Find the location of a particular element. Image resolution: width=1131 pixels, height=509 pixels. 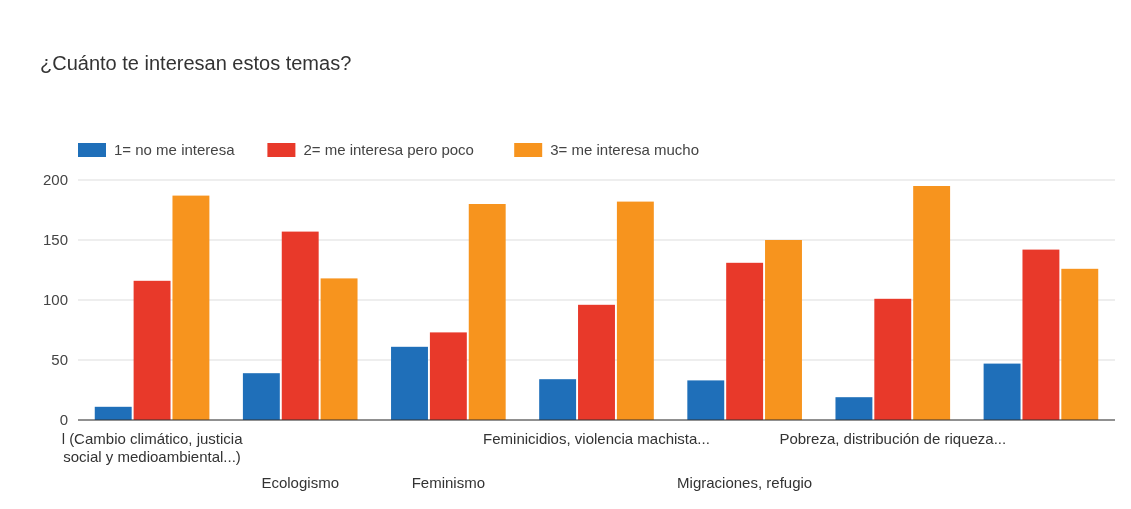

x-tick-label: Migraciones, refugio is located at coordinates (745, 482).